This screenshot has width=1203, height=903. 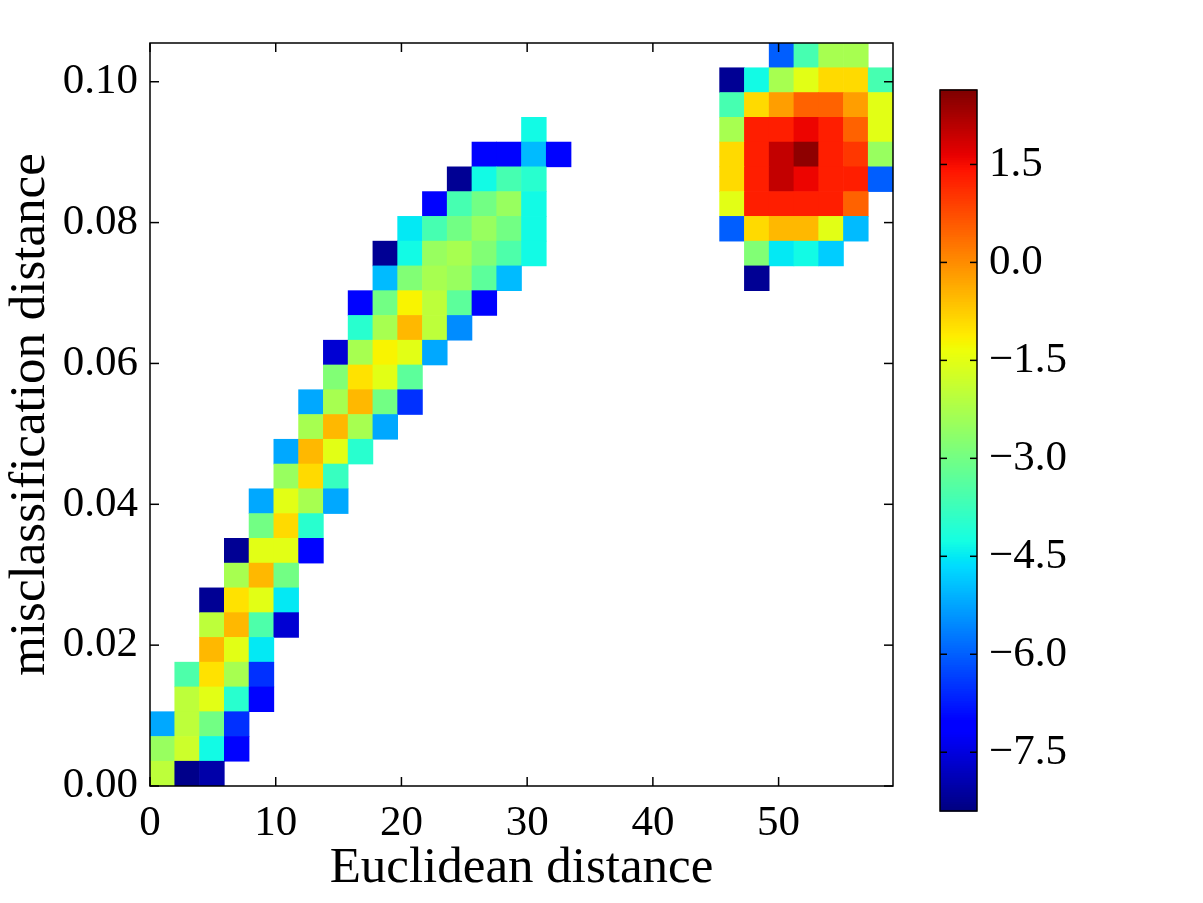 I want to click on color-bar-label: 0.0, so click(x=1016, y=259).